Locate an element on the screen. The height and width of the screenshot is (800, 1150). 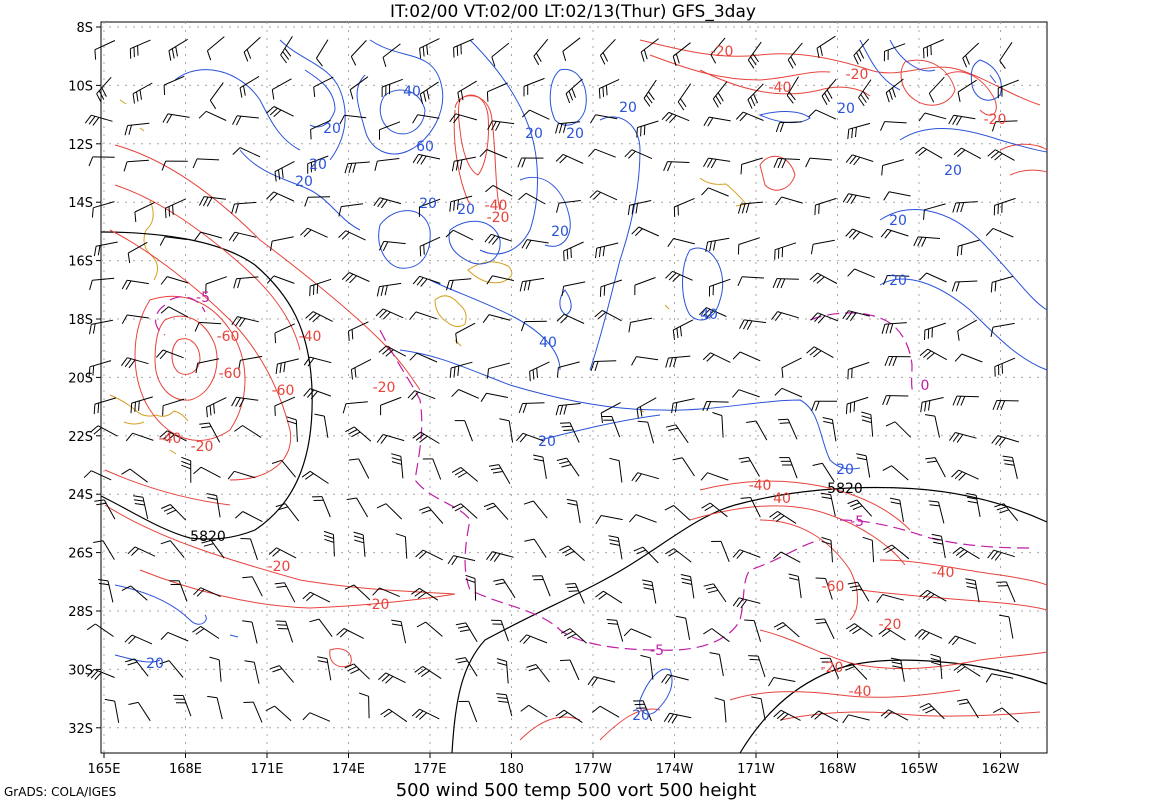
lat-tick-label: 18S is located at coordinates (80, 320).